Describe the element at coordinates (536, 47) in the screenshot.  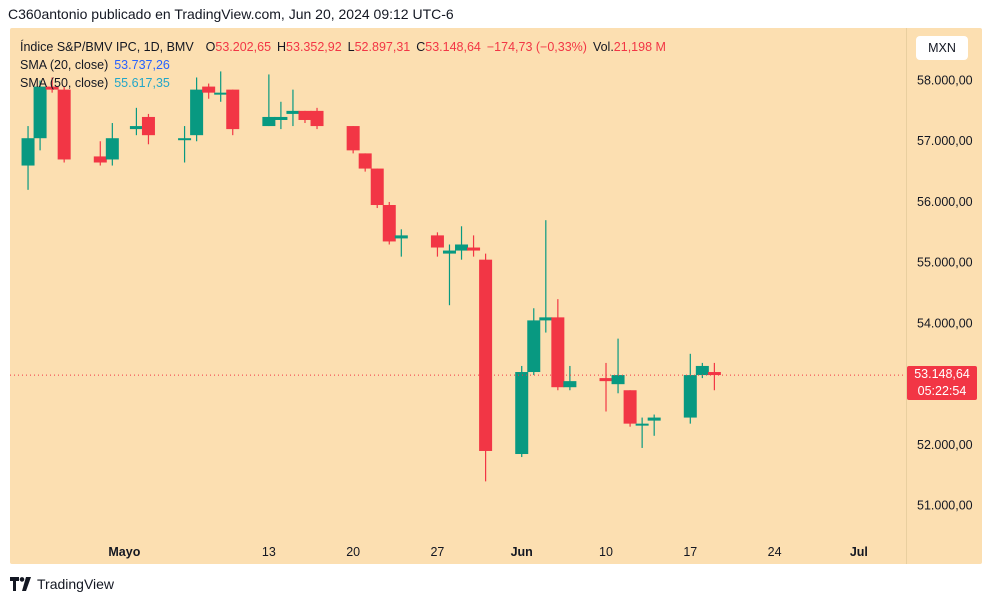
I see `change-value: −174,73 (−0,33%)` at that location.